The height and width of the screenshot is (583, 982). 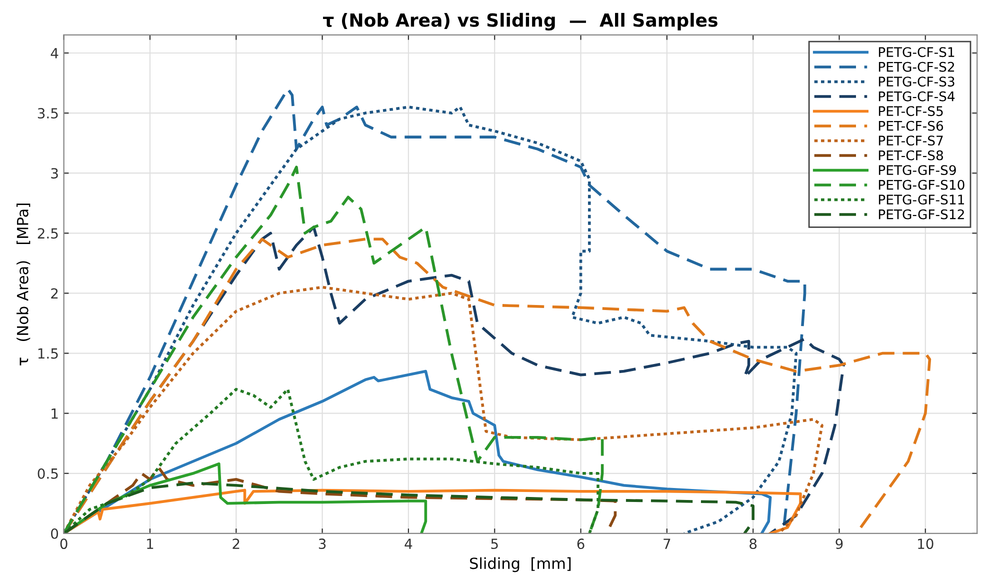 I want to click on x-tick-label: 4, so click(x=408, y=543).